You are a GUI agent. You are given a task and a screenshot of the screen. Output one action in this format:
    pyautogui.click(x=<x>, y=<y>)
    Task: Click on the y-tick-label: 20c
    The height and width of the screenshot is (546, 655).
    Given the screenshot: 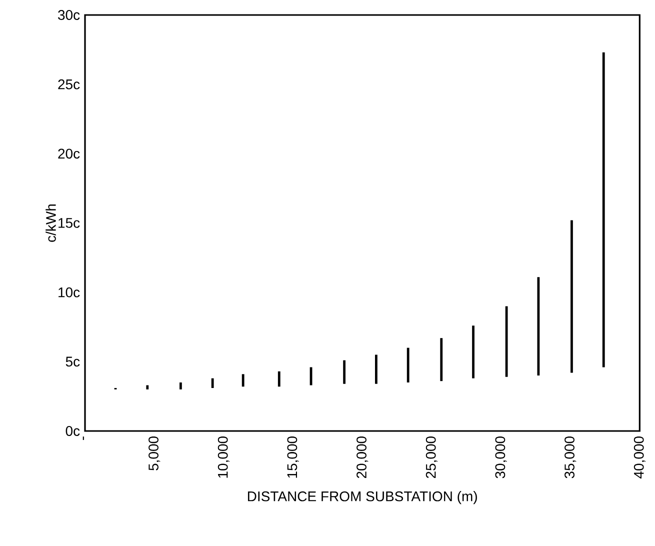 What is the action you would take?
    pyautogui.click(x=69, y=153)
    